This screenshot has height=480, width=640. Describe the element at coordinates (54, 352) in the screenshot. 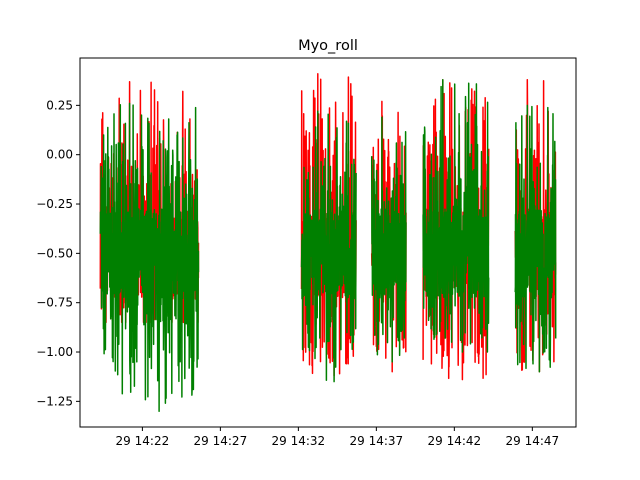

I see `y-tick-label: −1.00` at that location.